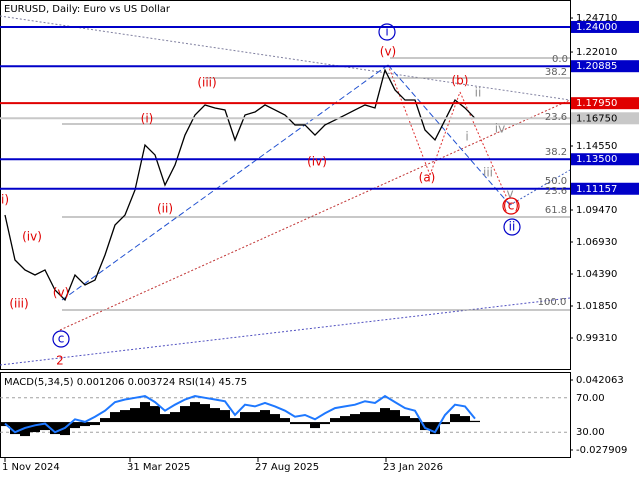 This screenshot has width=640, height=480. Describe the element at coordinates (601, 450) in the screenshot. I see `y-tick-label: -0.027909` at that location.